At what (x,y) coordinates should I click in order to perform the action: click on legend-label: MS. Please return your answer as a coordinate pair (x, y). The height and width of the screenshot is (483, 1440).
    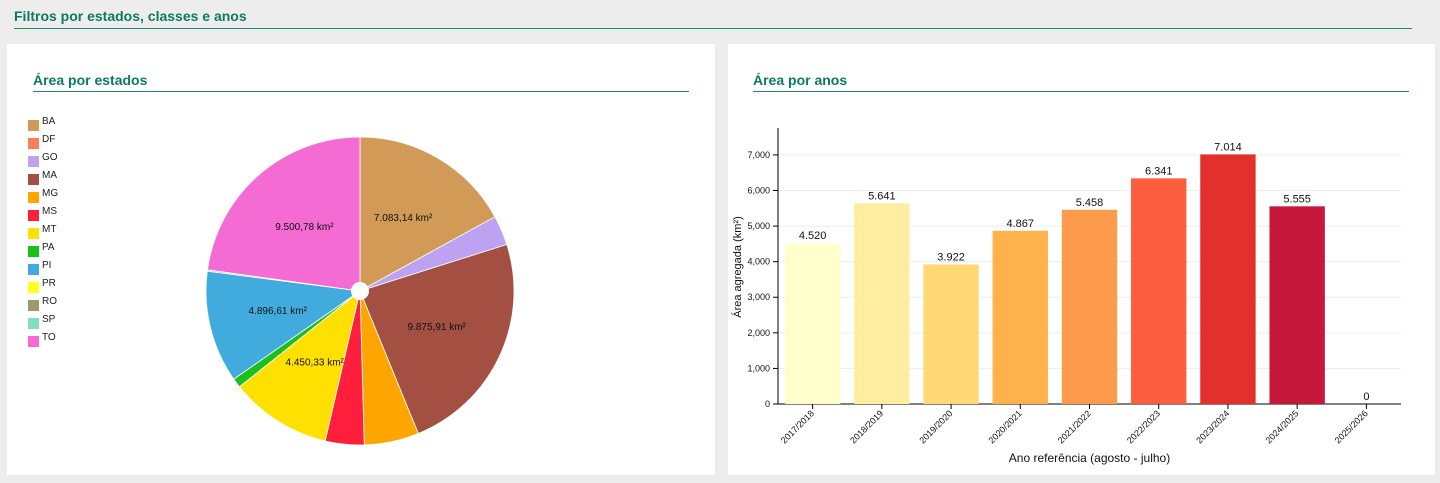
    Looking at the image, I should click on (49, 211).